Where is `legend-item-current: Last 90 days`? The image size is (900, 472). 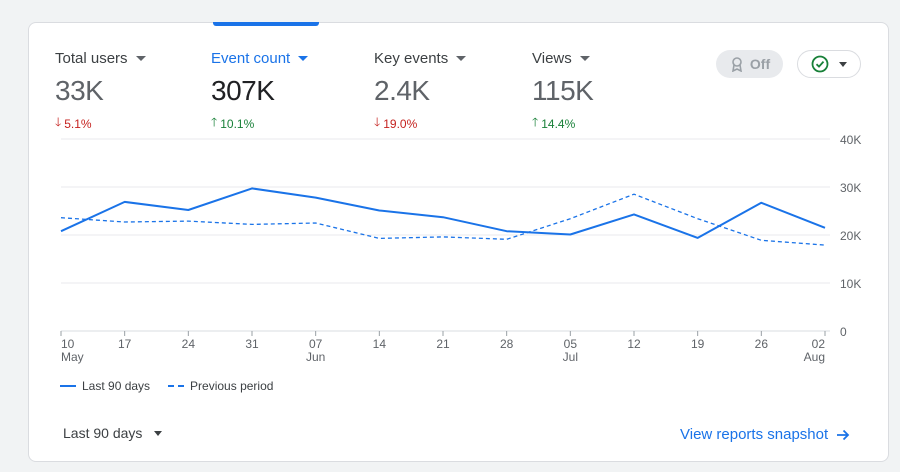
legend-item-current: Last 90 days is located at coordinates (105, 386).